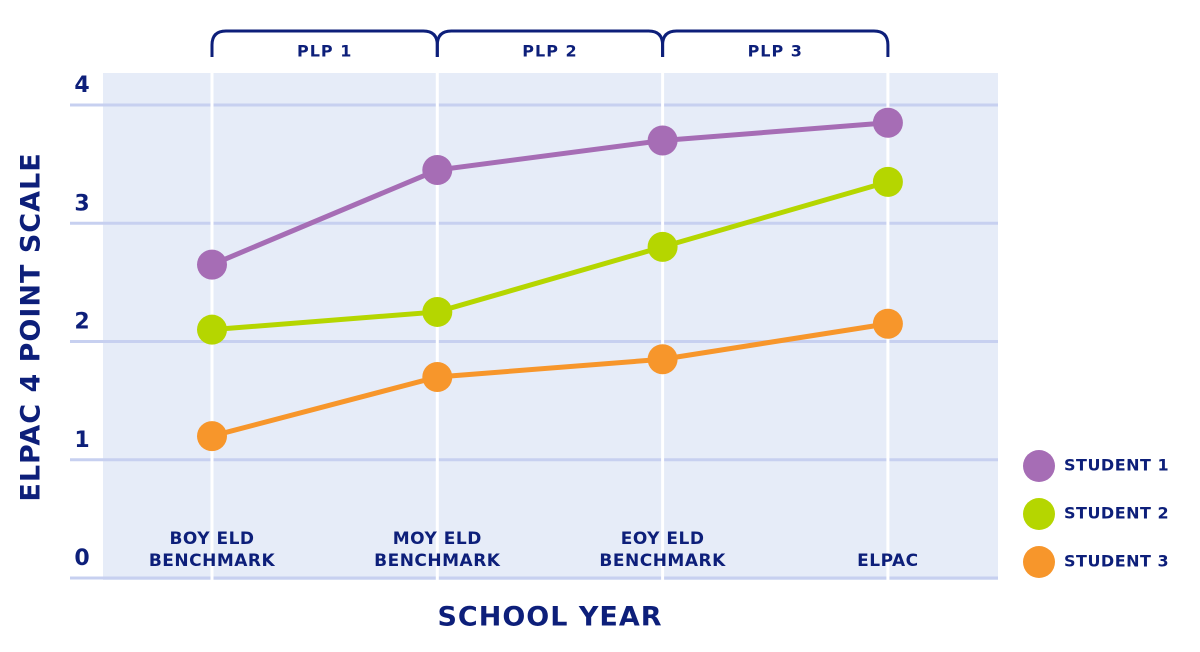 The height and width of the screenshot is (652, 1200). What do you see at coordinates (81, 203) in the screenshot?
I see `y-tick-label: 3` at bounding box center [81, 203].